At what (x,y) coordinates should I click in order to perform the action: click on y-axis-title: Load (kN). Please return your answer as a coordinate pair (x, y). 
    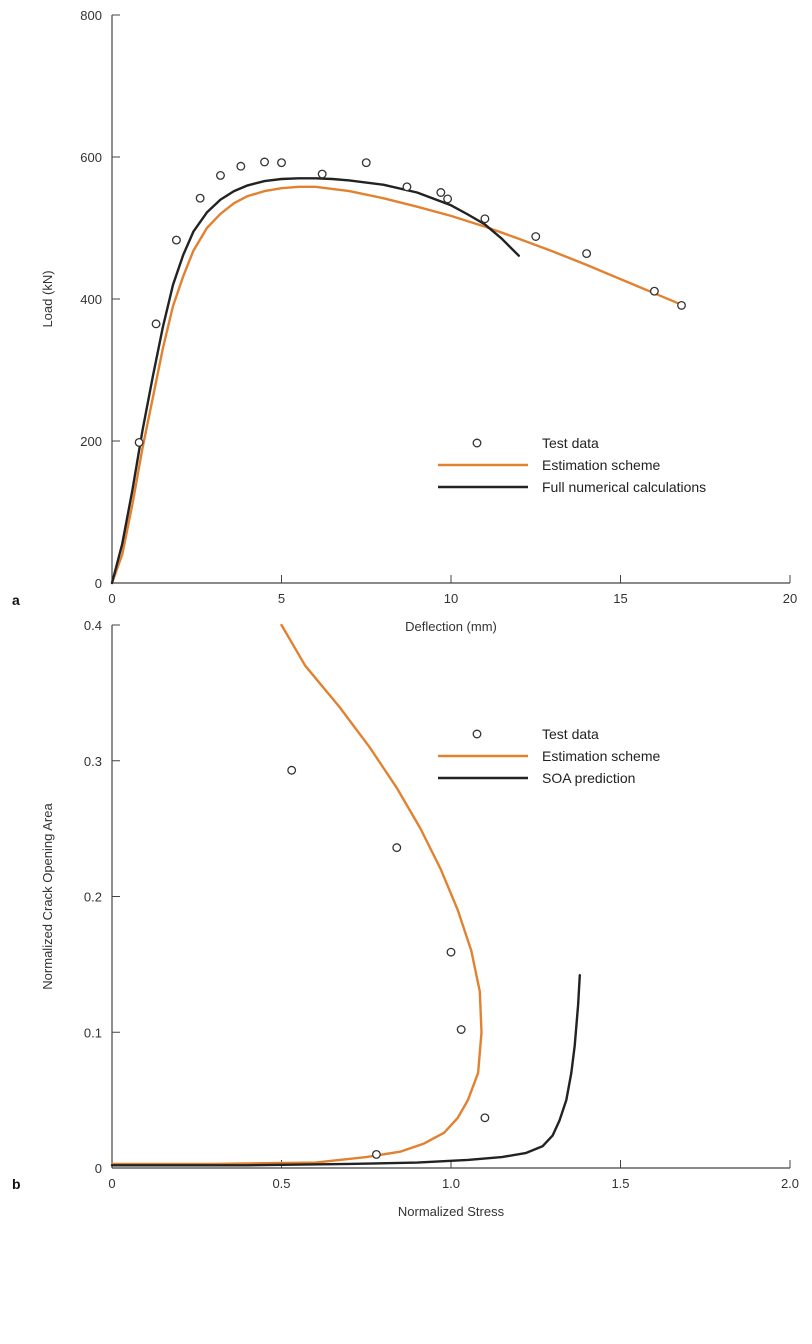
    Looking at the image, I should click on (47, 298).